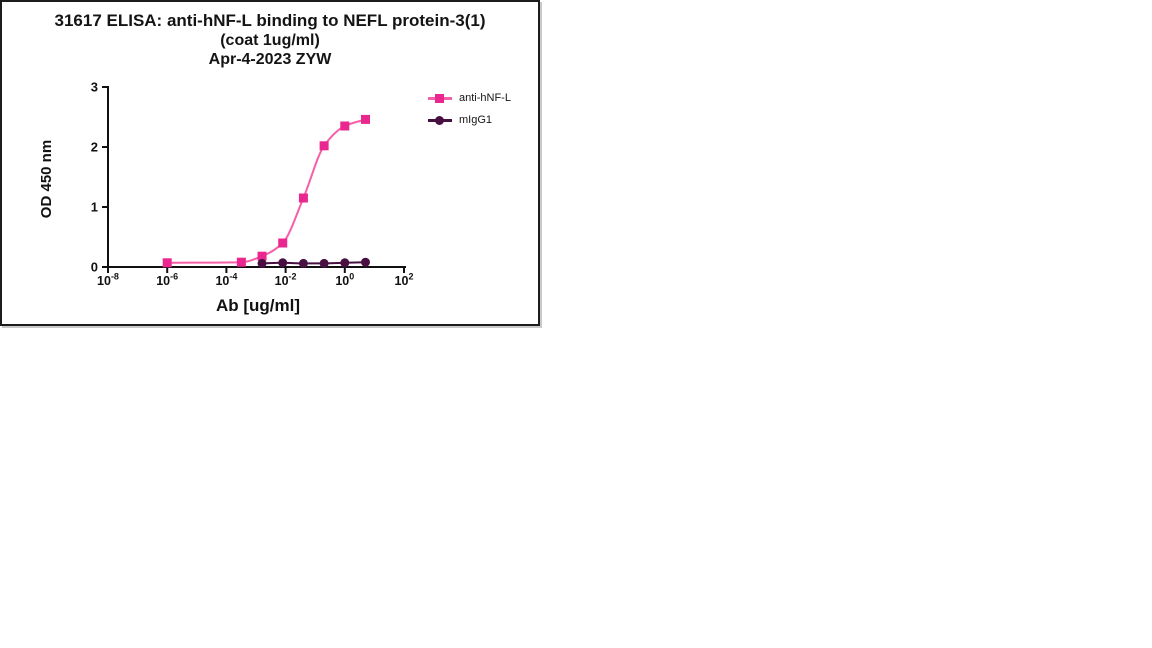  What do you see at coordinates (94, 147) in the screenshot?
I see `y-tick-label: 2` at bounding box center [94, 147].